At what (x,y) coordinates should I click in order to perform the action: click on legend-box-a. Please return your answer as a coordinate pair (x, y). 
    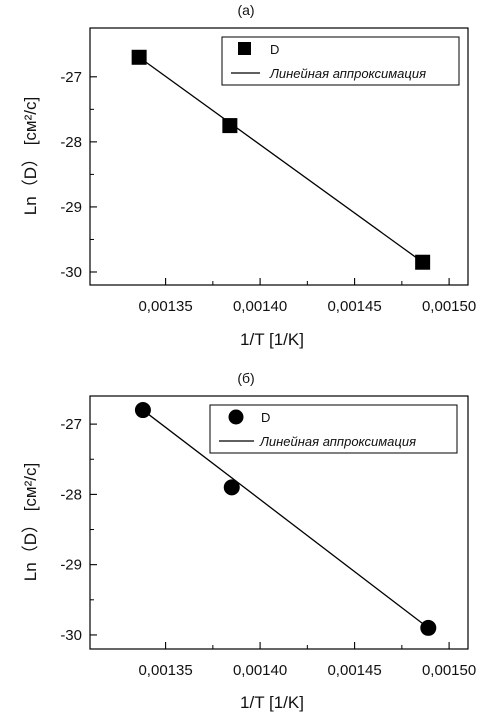
    Looking at the image, I should click on (340, 61).